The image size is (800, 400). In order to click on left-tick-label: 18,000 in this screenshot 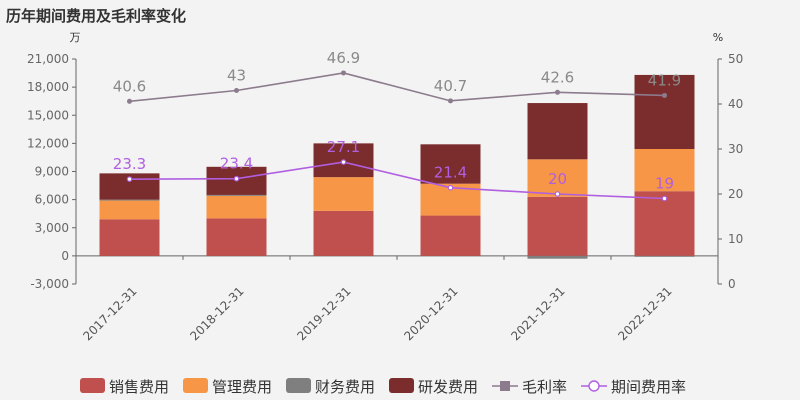, I will do `click(48, 87)`.